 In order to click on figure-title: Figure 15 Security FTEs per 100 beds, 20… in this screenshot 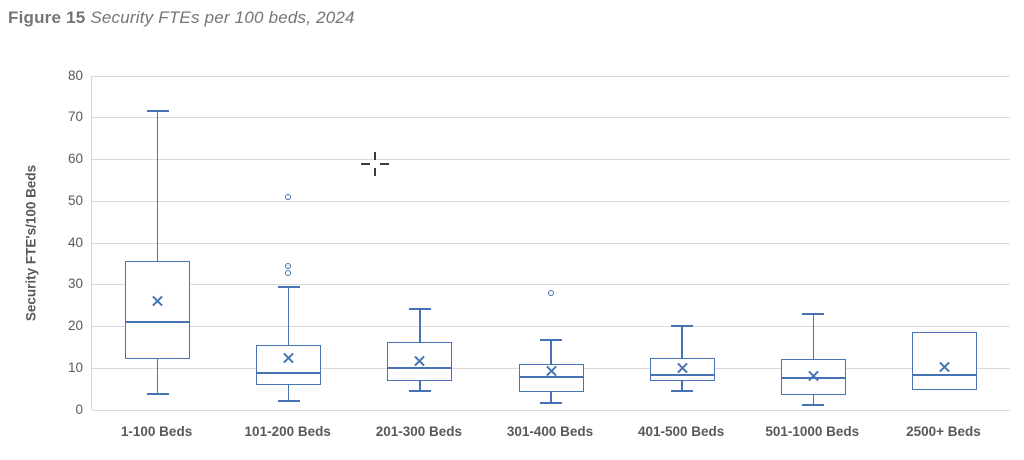, I will do `click(181, 18)`.